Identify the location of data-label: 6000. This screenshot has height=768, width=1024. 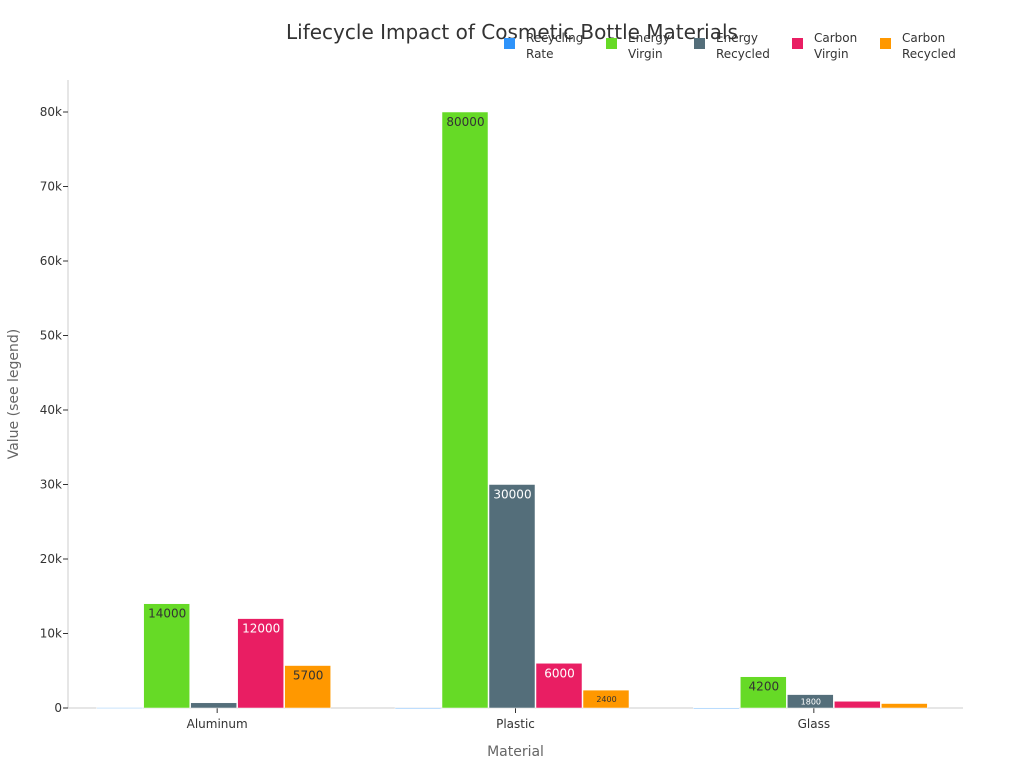
(559, 673).